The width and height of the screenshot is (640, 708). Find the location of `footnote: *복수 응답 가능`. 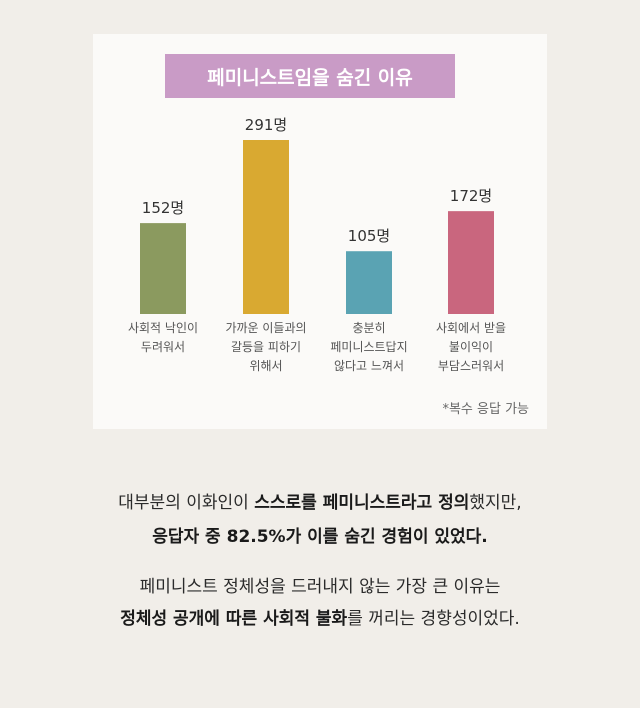

footnote: *복수 응답 가능 is located at coordinates (485, 409).